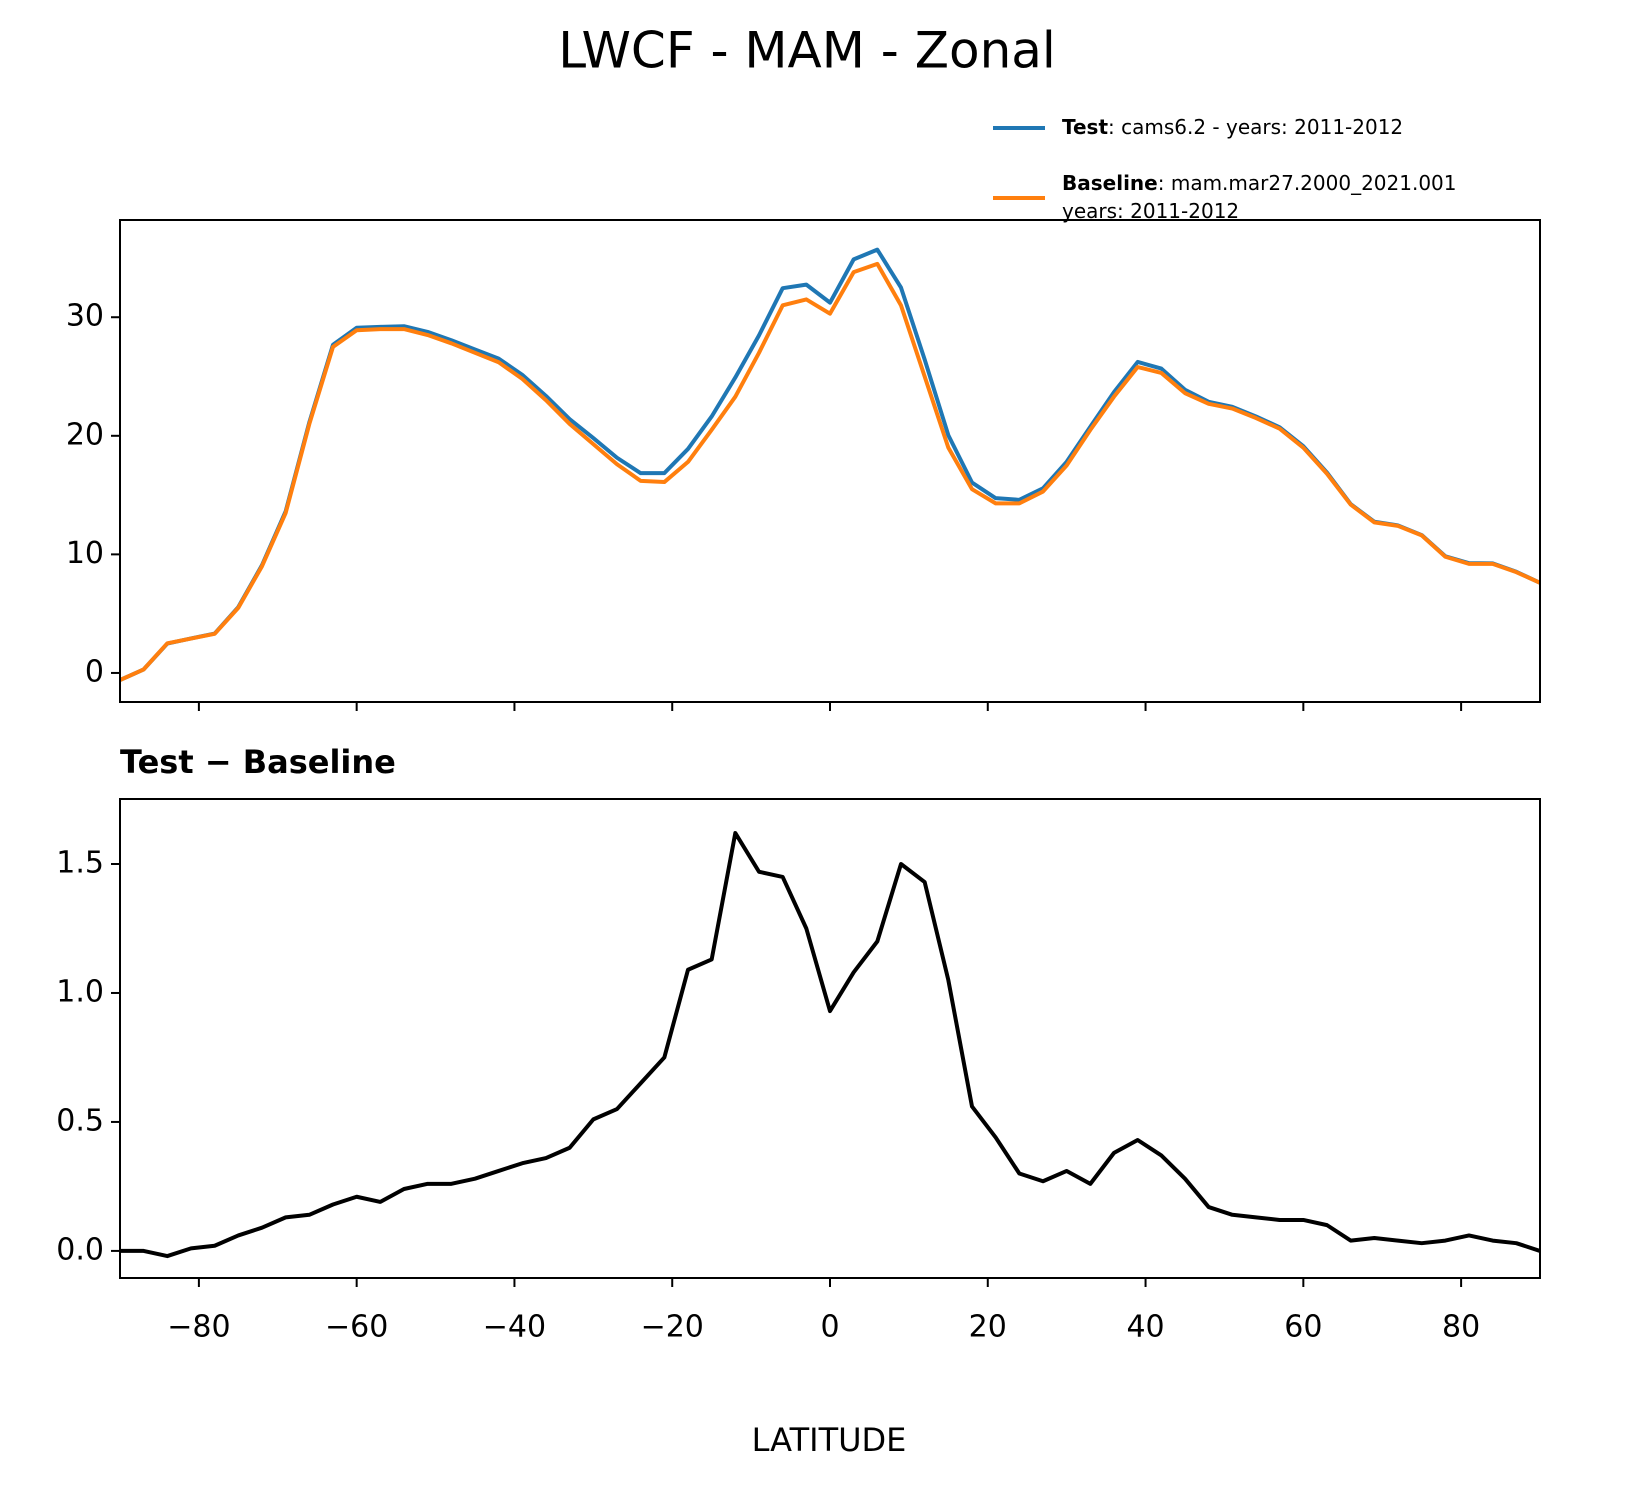  I want to click on y-tick-label: 20, so click(85, 434).